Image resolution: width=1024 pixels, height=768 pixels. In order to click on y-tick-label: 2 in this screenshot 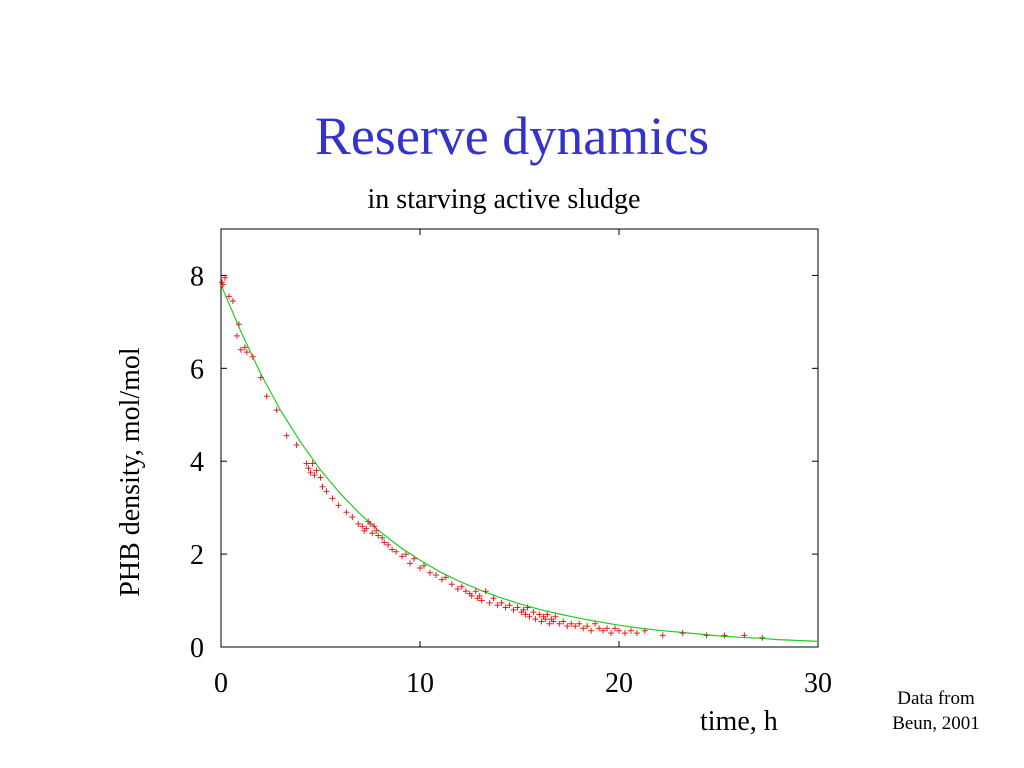, I will do `click(197, 555)`.